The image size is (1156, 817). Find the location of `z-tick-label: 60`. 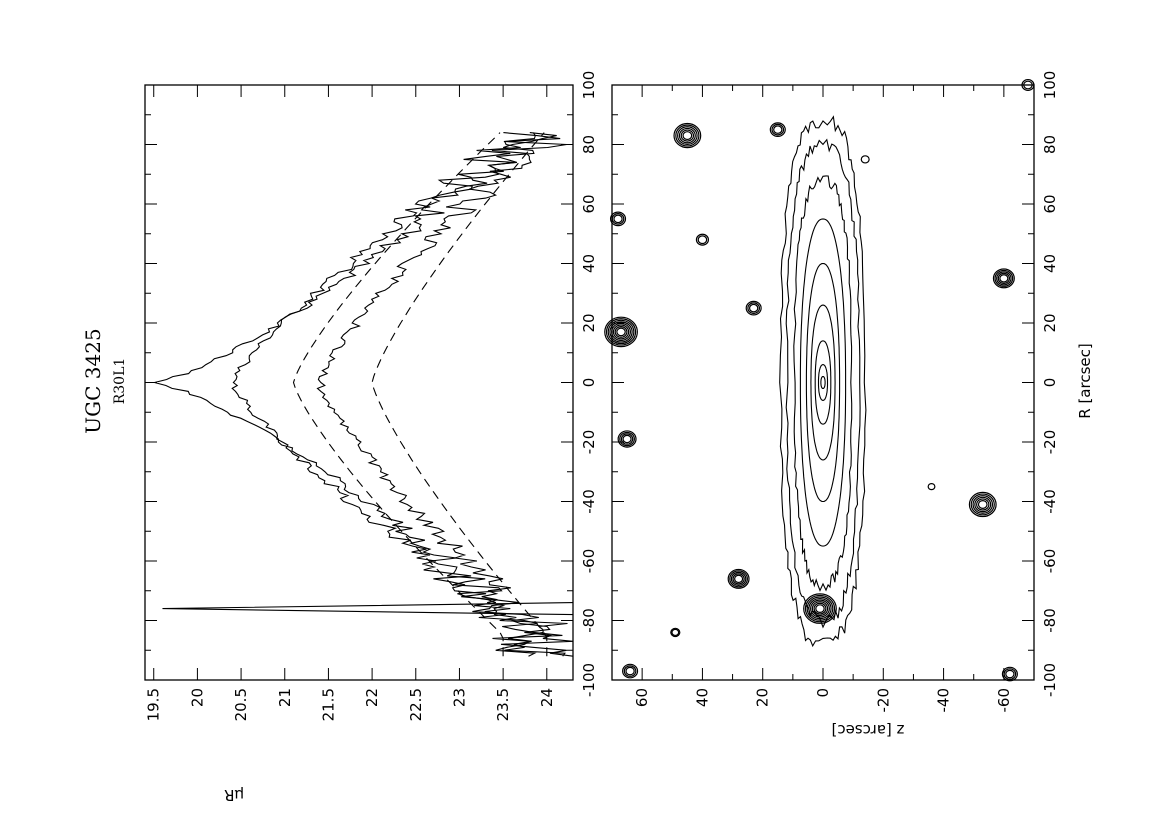

z-tick-label: 60 is located at coordinates (642, 697).